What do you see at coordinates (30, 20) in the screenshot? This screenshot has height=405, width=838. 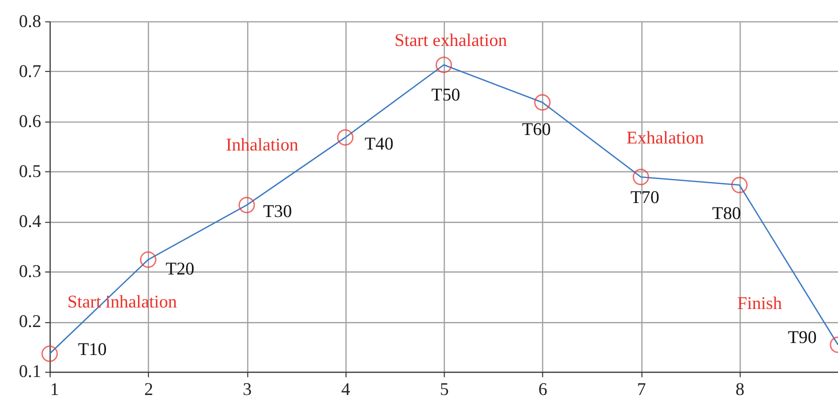 I see `y-tick-label: 0.8` at bounding box center [30, 20].